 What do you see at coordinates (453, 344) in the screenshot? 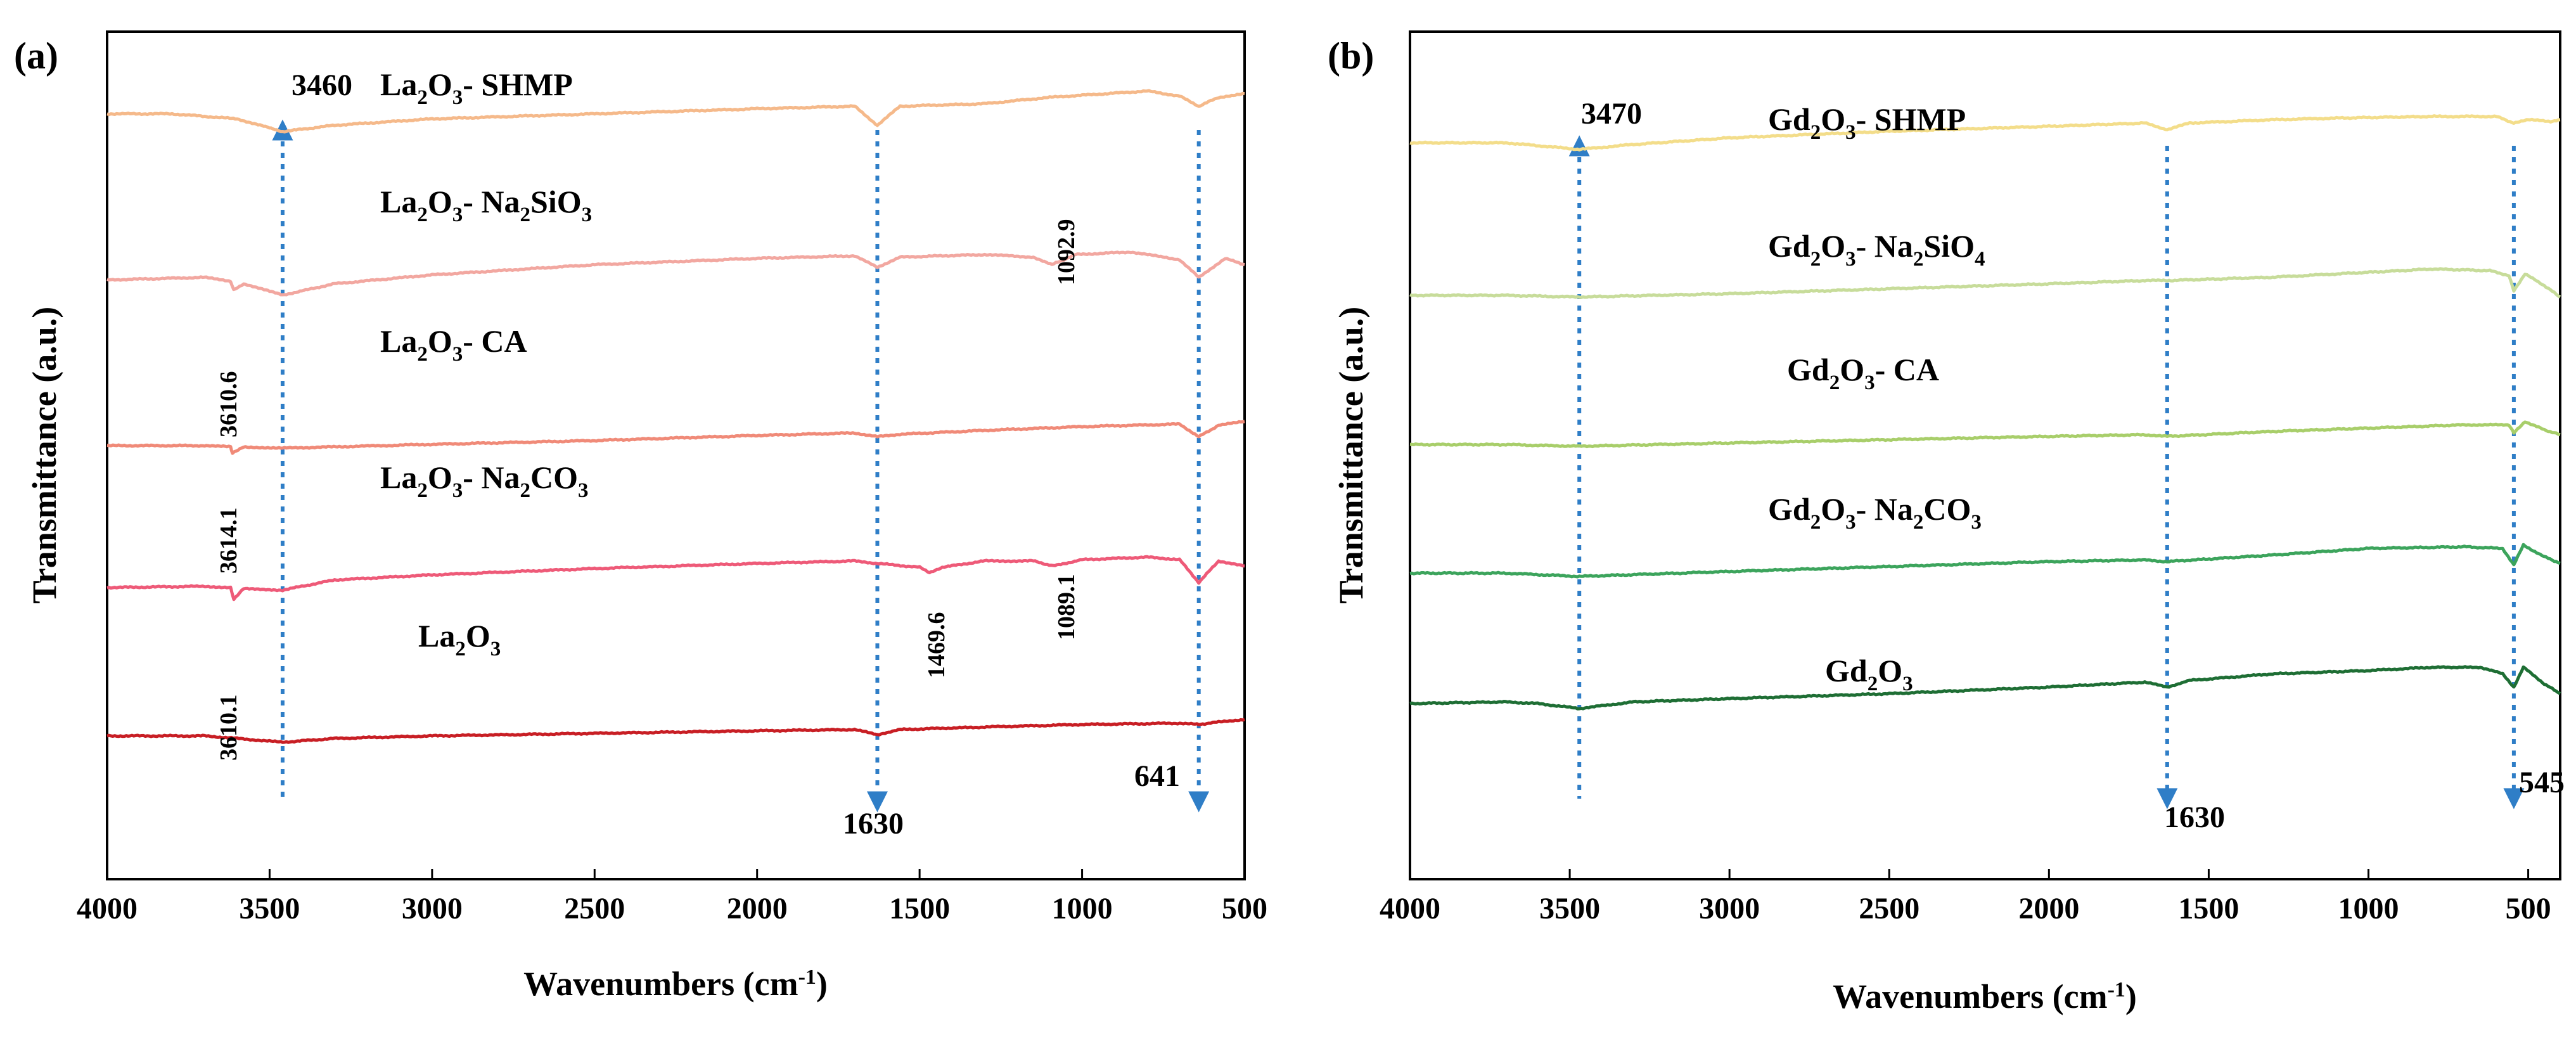
I see `series-label-la2o3-ca: La2O3- CA` at bounding box center [453, 344].